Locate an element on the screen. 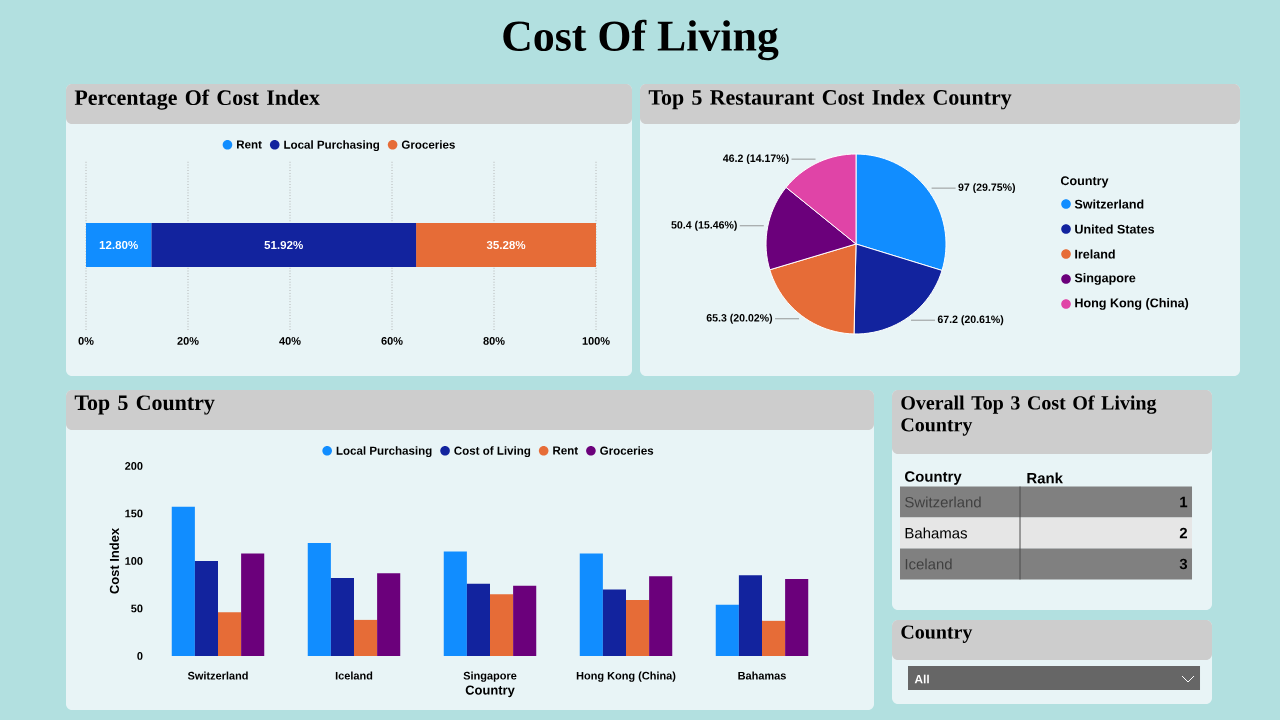  chart-title: Top 5 Restaurant Cost Index Country is located at coordinates (830, 99).